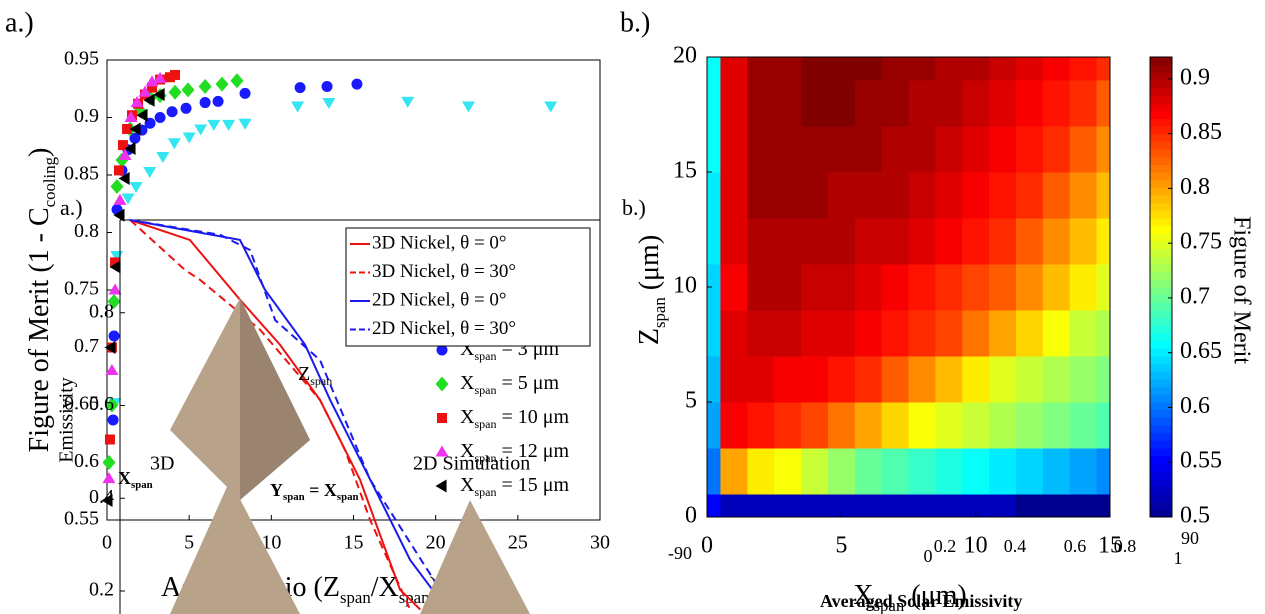 This screenshot has width=1265, height=614. What do you see at coordinates (271, 543) in the screenshot?
I see `x-tick-label: 10` at bounding box center [271, 543].